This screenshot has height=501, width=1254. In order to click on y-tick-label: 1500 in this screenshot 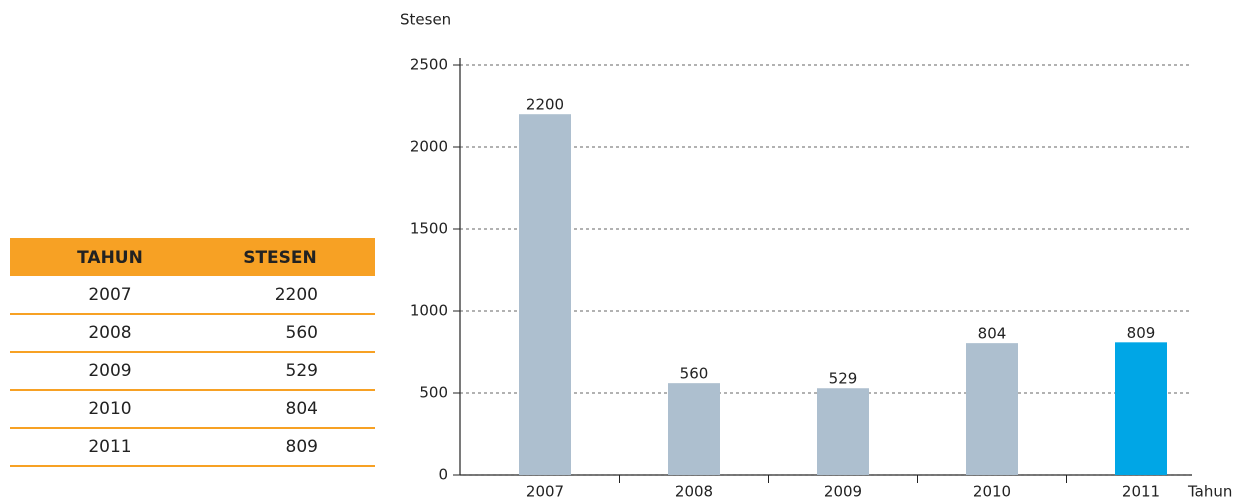, I will do `click(429, 229)`.